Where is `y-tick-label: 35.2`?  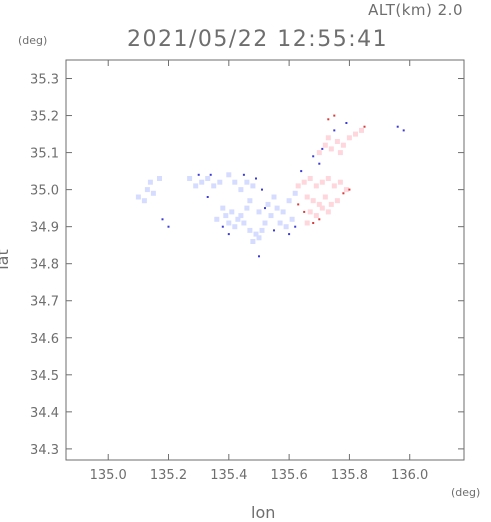 y-tick-label: 35.2 is located at coordinates (44, 117).